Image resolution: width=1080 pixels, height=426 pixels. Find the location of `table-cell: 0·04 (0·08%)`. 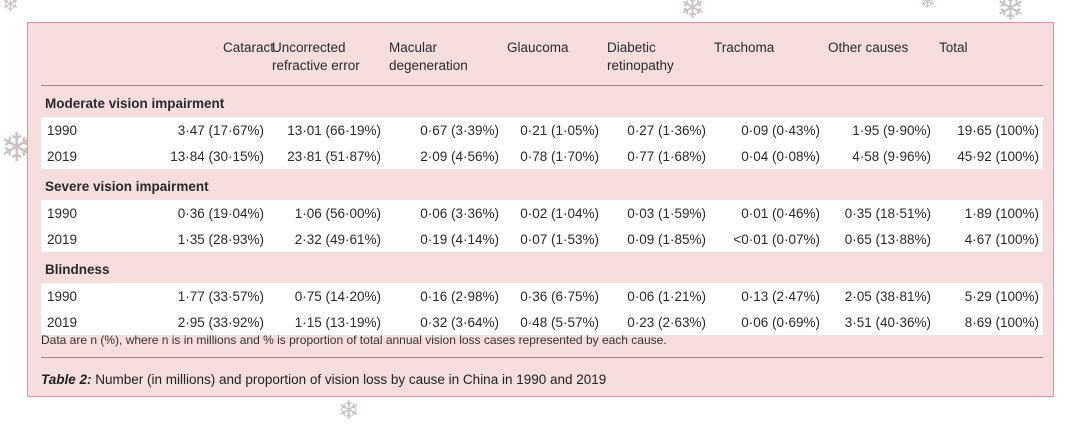

table-cell: 0·04 (0·08%) is located at coordinates (767, 156).